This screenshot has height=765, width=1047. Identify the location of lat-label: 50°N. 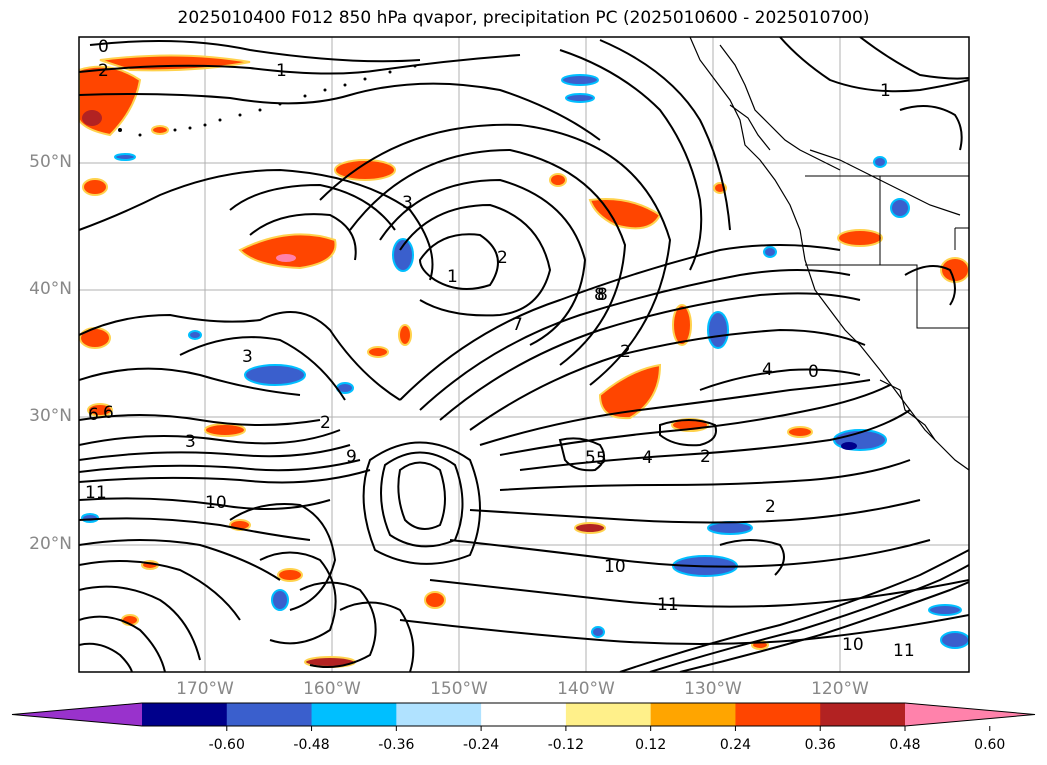
(50, 162).